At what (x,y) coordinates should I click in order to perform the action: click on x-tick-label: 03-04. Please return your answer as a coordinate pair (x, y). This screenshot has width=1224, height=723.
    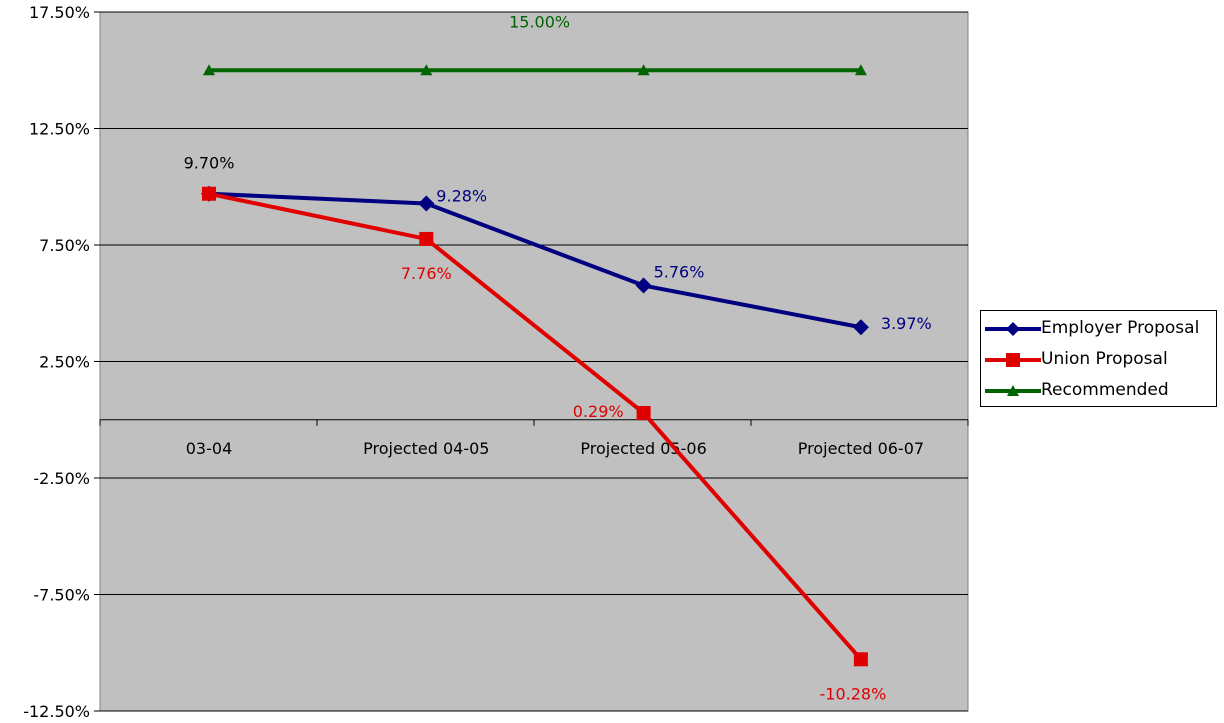
    Looking at the image, I should click on (209, 448).